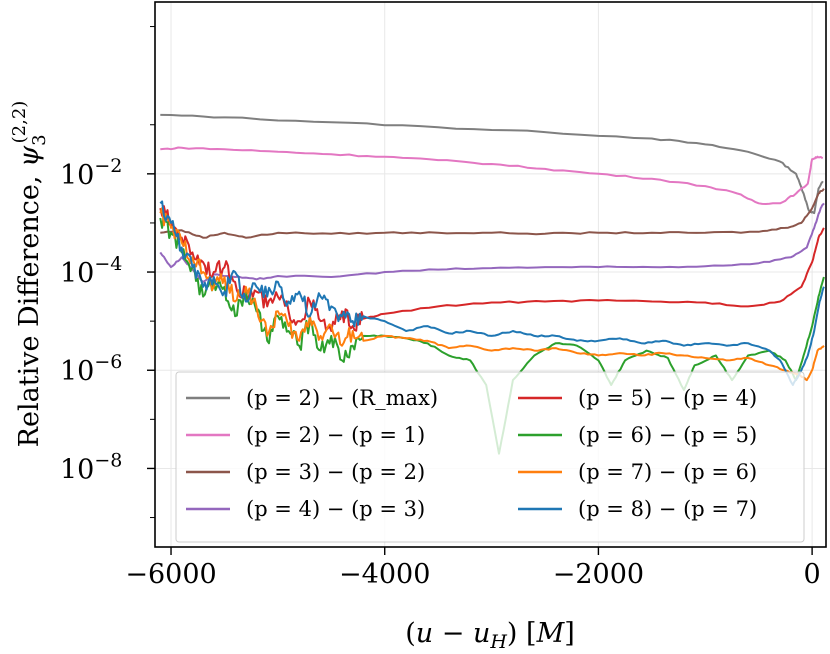  Describe the element at coordinates (598, 574) in the screenshot. I see `x-tick-label: −2000` at that location.